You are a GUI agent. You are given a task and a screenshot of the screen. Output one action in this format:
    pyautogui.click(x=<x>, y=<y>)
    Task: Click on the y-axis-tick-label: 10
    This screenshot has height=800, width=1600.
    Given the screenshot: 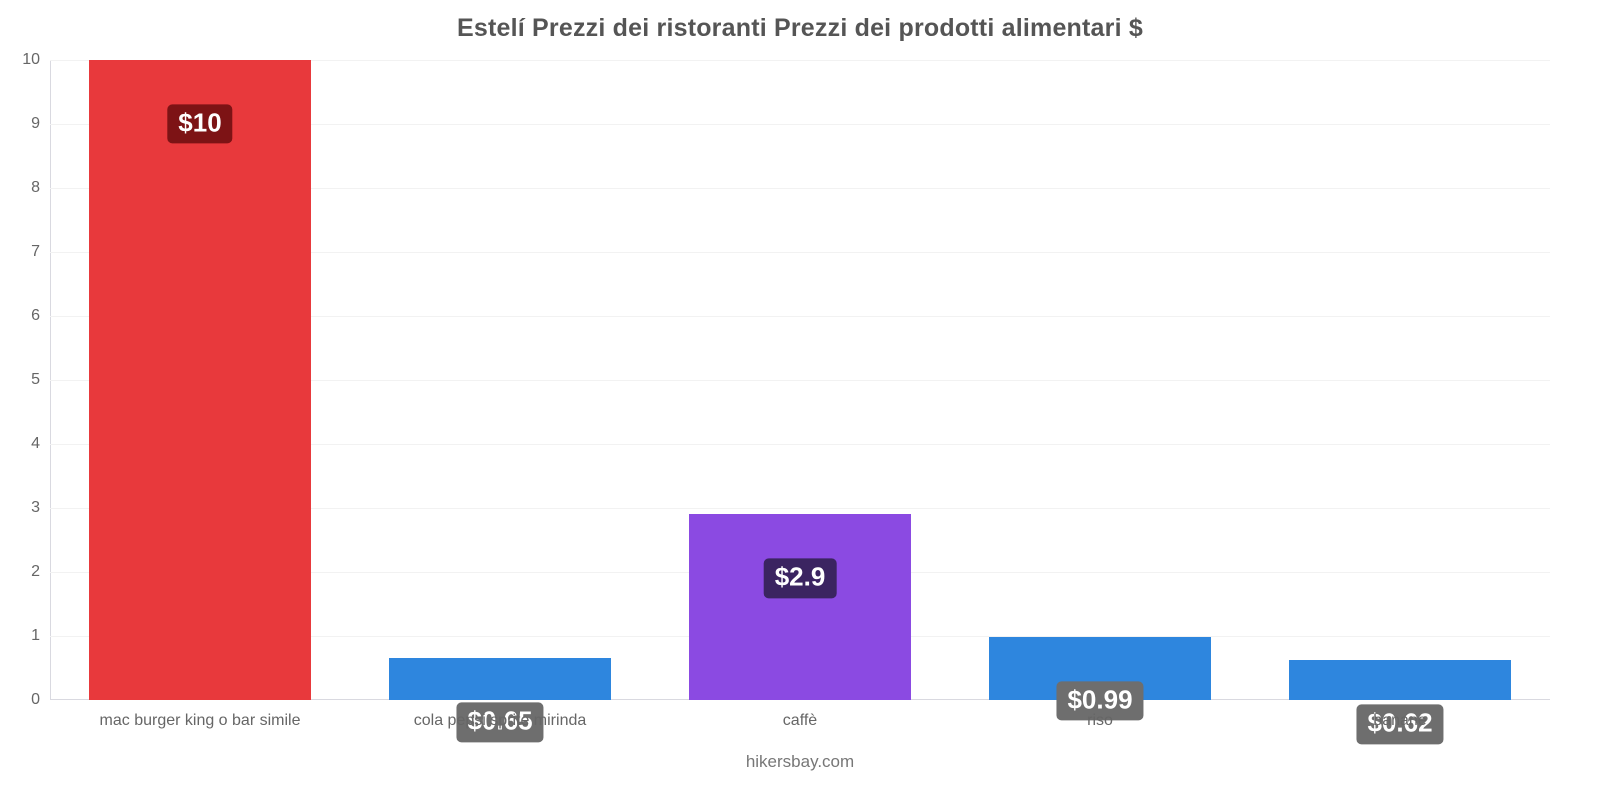 What is the action you would take?
    pyautogui.click(x=31, y=59)
    